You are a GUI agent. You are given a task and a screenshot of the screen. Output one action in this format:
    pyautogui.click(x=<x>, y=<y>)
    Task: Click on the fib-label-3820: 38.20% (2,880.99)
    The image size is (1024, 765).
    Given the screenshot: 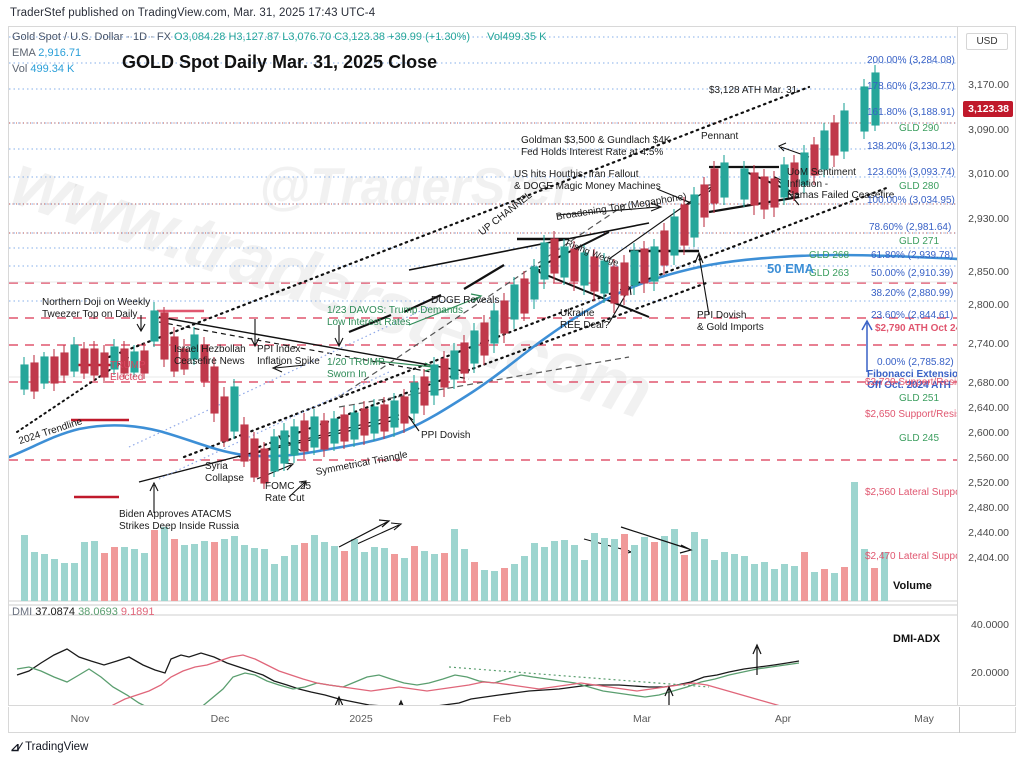 What is the action you would take?
    pyautogui.click(x=912, y=293)
    